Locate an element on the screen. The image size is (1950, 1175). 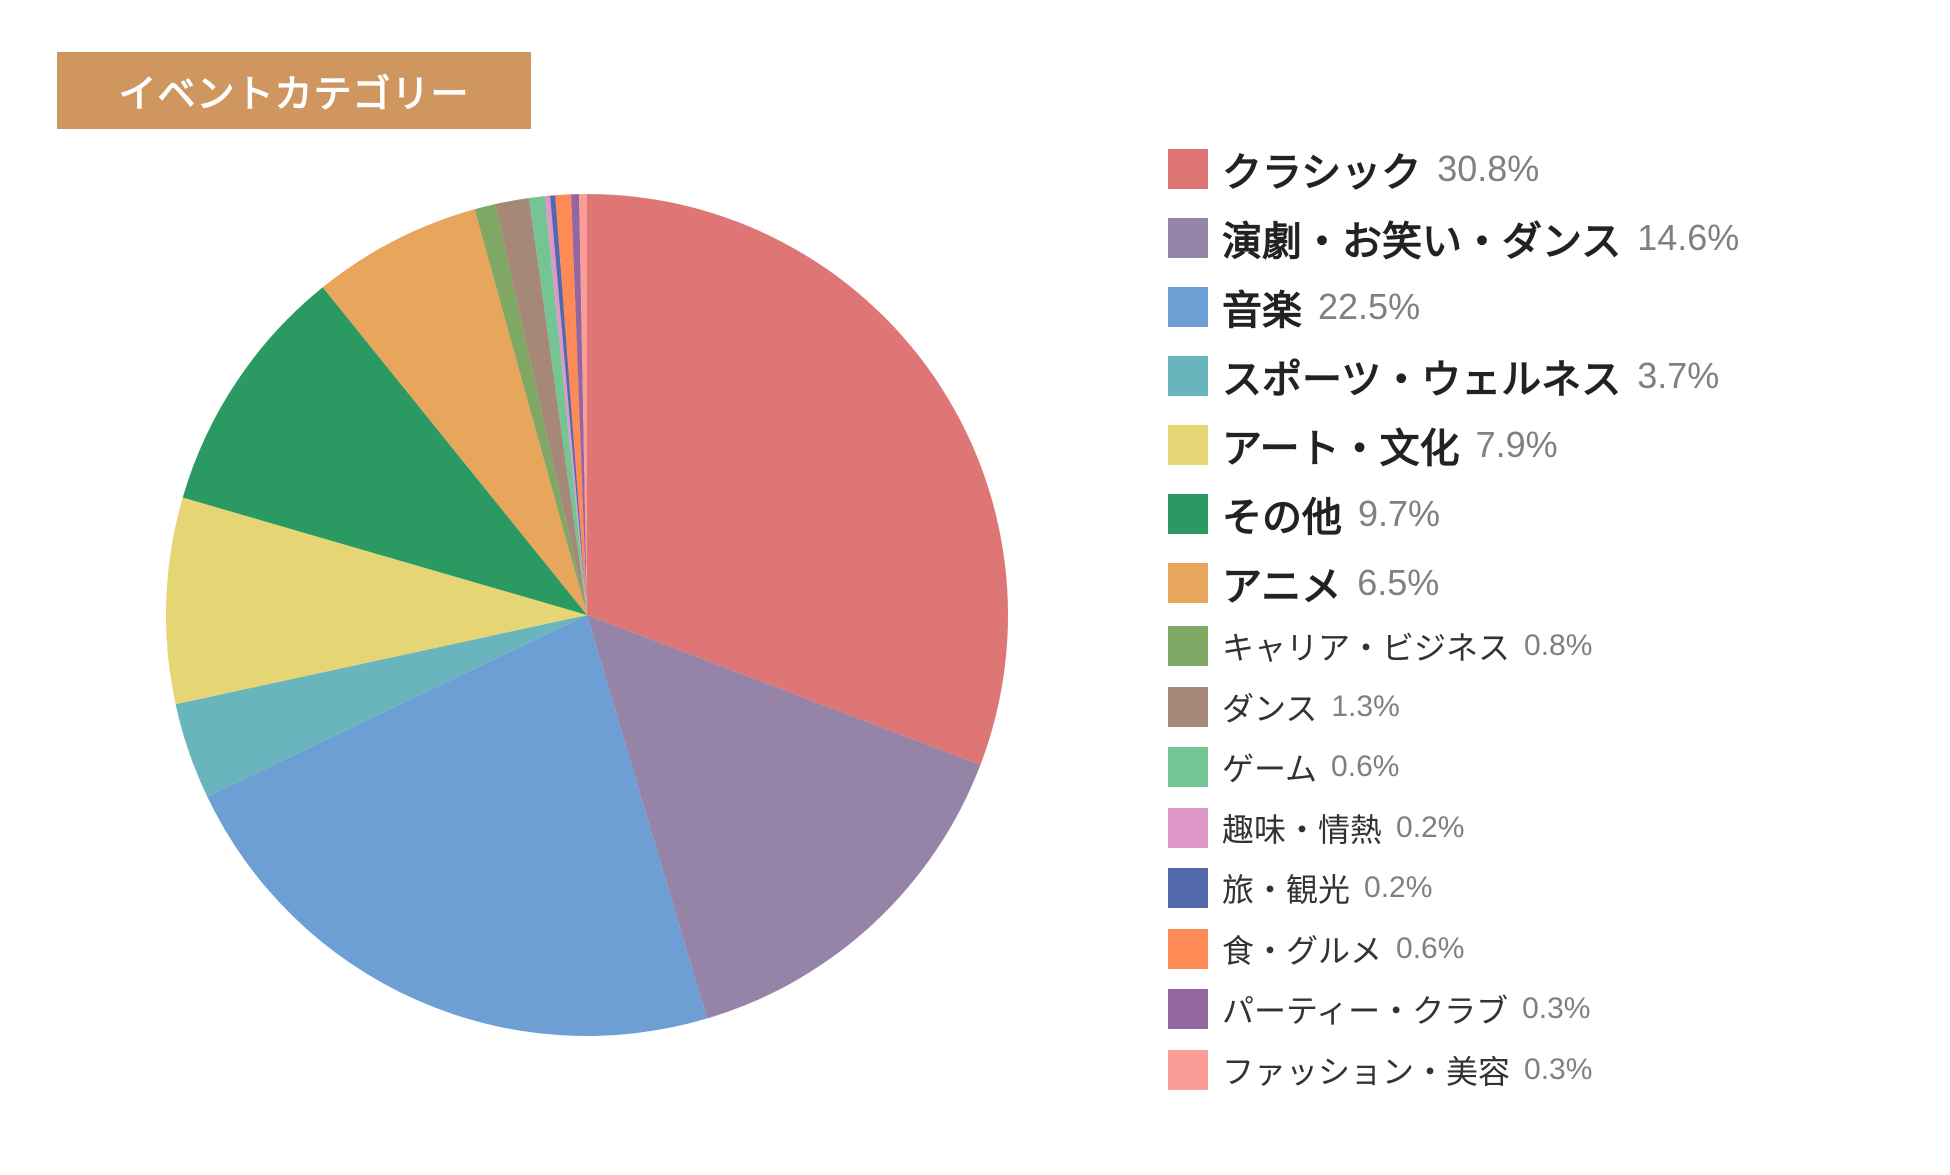
legend-item: ダンス 1.3% is located at coordinates (1284, 707).